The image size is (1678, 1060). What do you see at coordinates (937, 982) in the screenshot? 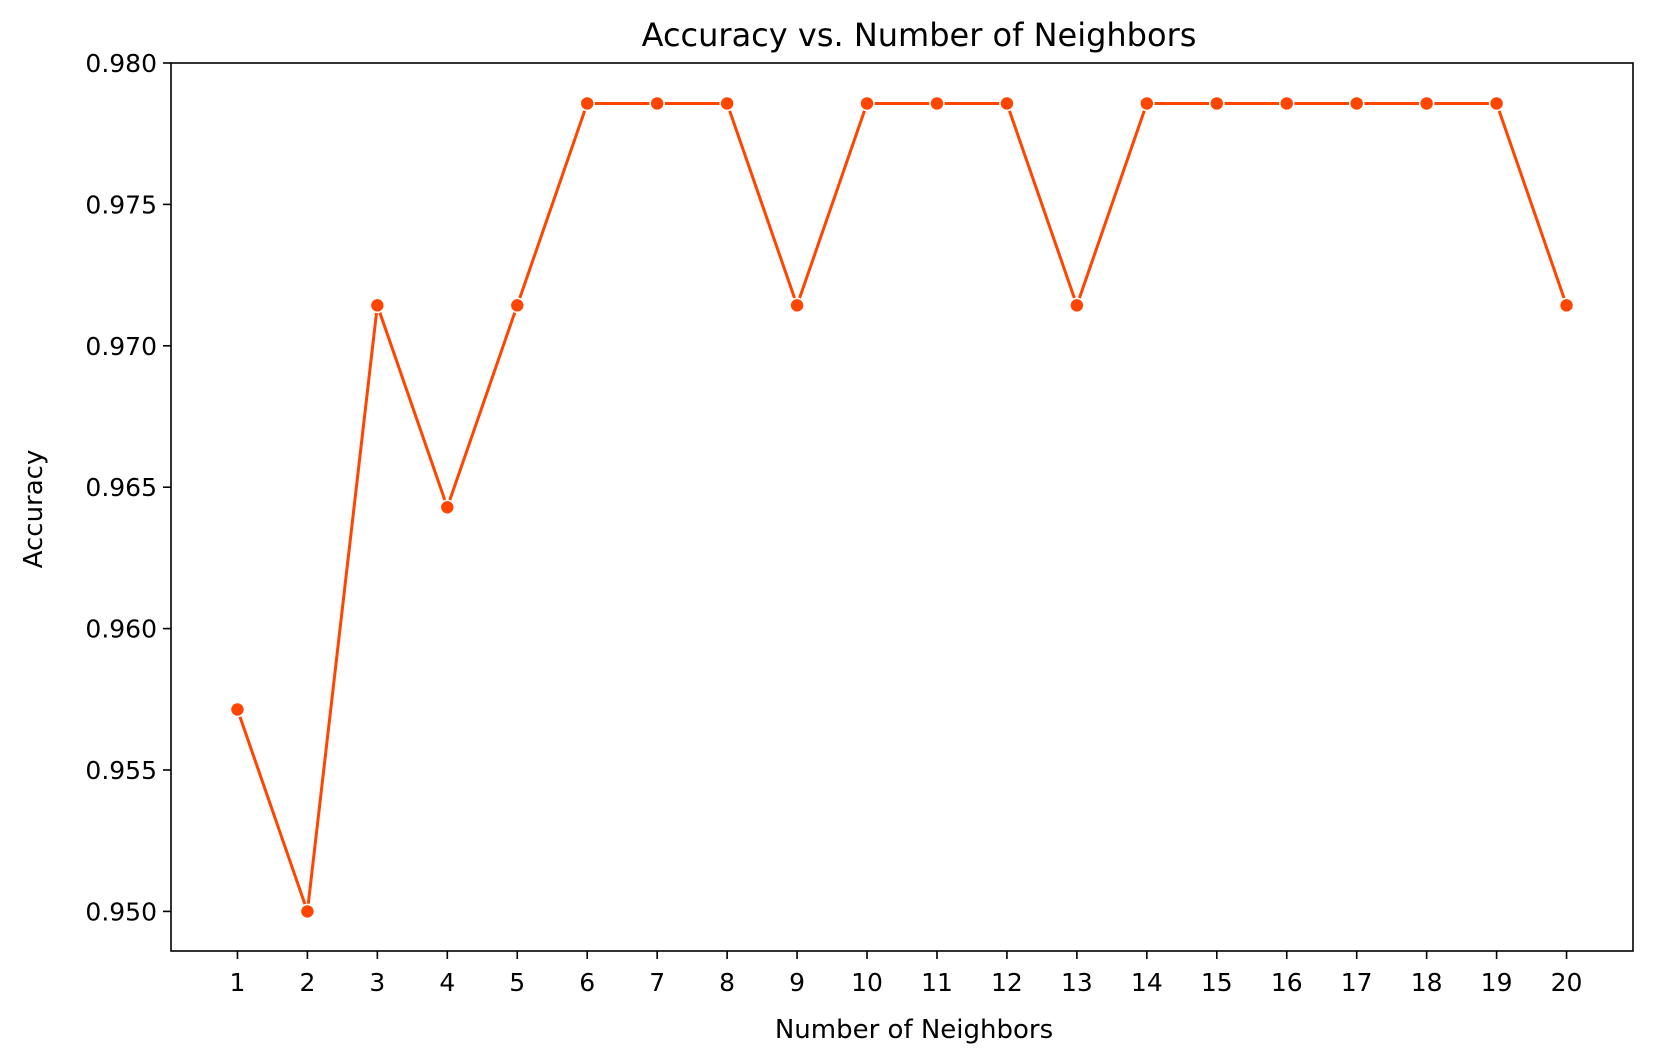
I see `x-tick-label: 11` at bounding box center [937, 982].